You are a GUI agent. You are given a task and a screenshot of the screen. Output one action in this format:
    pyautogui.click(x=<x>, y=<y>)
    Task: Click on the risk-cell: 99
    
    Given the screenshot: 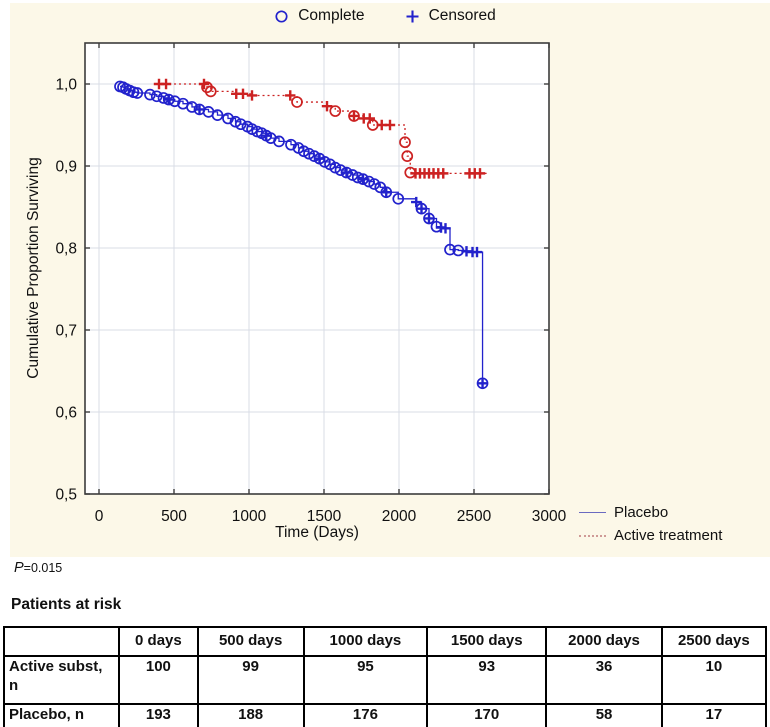 What is the action you would take?
    pyautogui.click(x=250, y=680)
    